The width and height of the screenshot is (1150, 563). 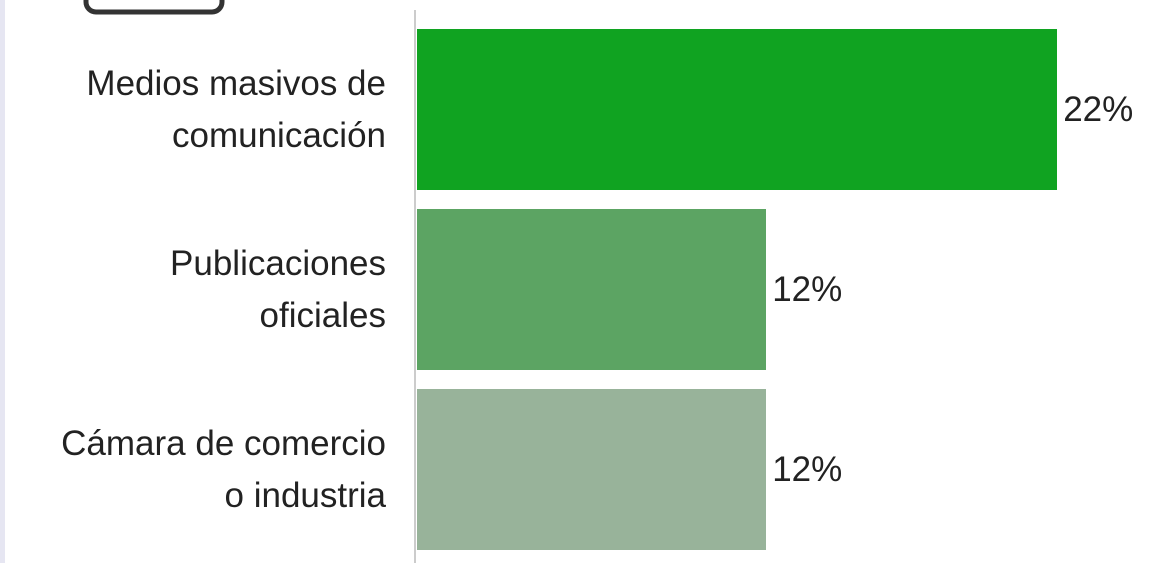 I want to click on value-label: 22%, so click(x=1098, y=109).